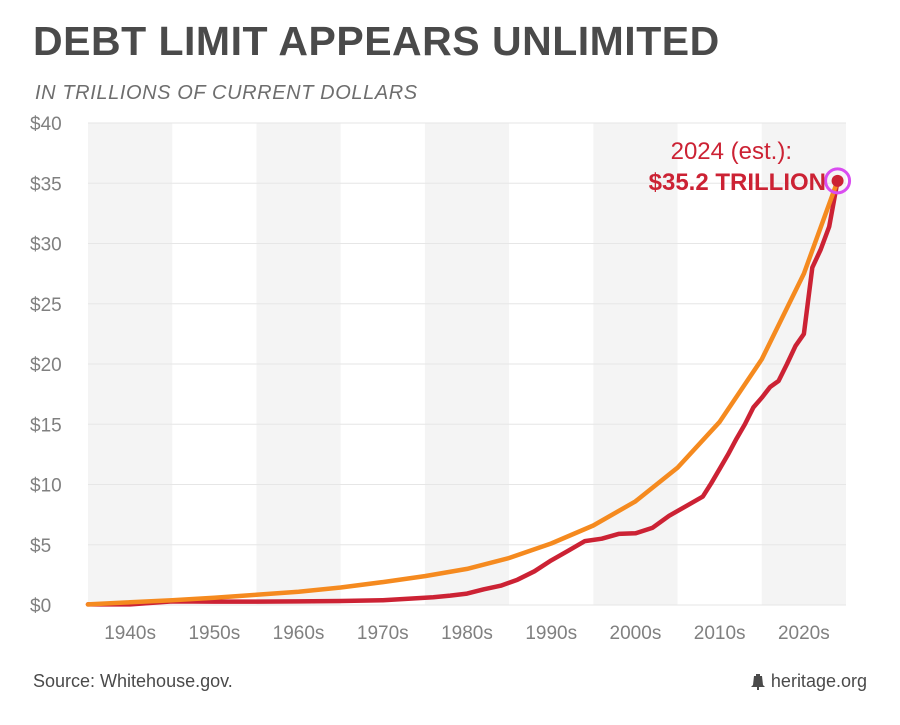  What do you see at coordinates (299, 633) in the screenshot?
I see `x-tick-label: 1960s` at bounding box center [299, 633].